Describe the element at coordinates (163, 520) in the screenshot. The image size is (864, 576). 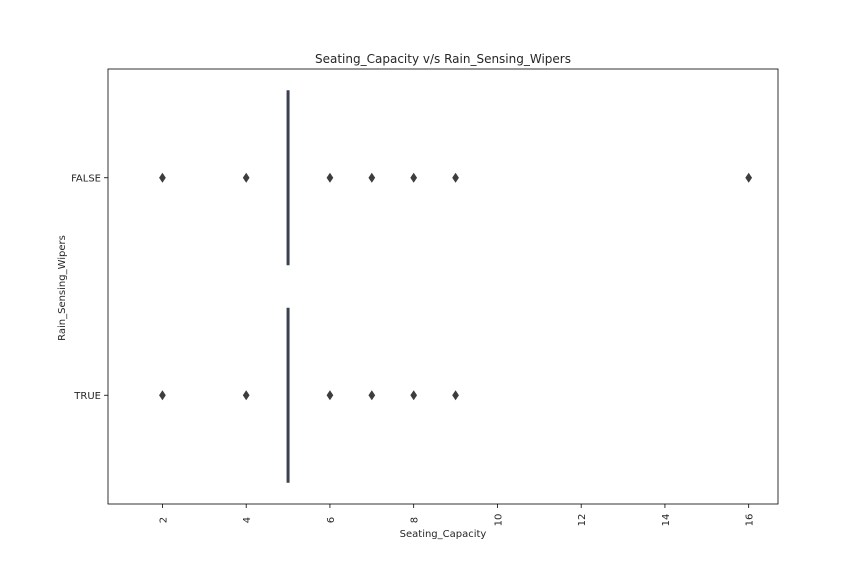
I see `x-tick-label: 2` at that location.